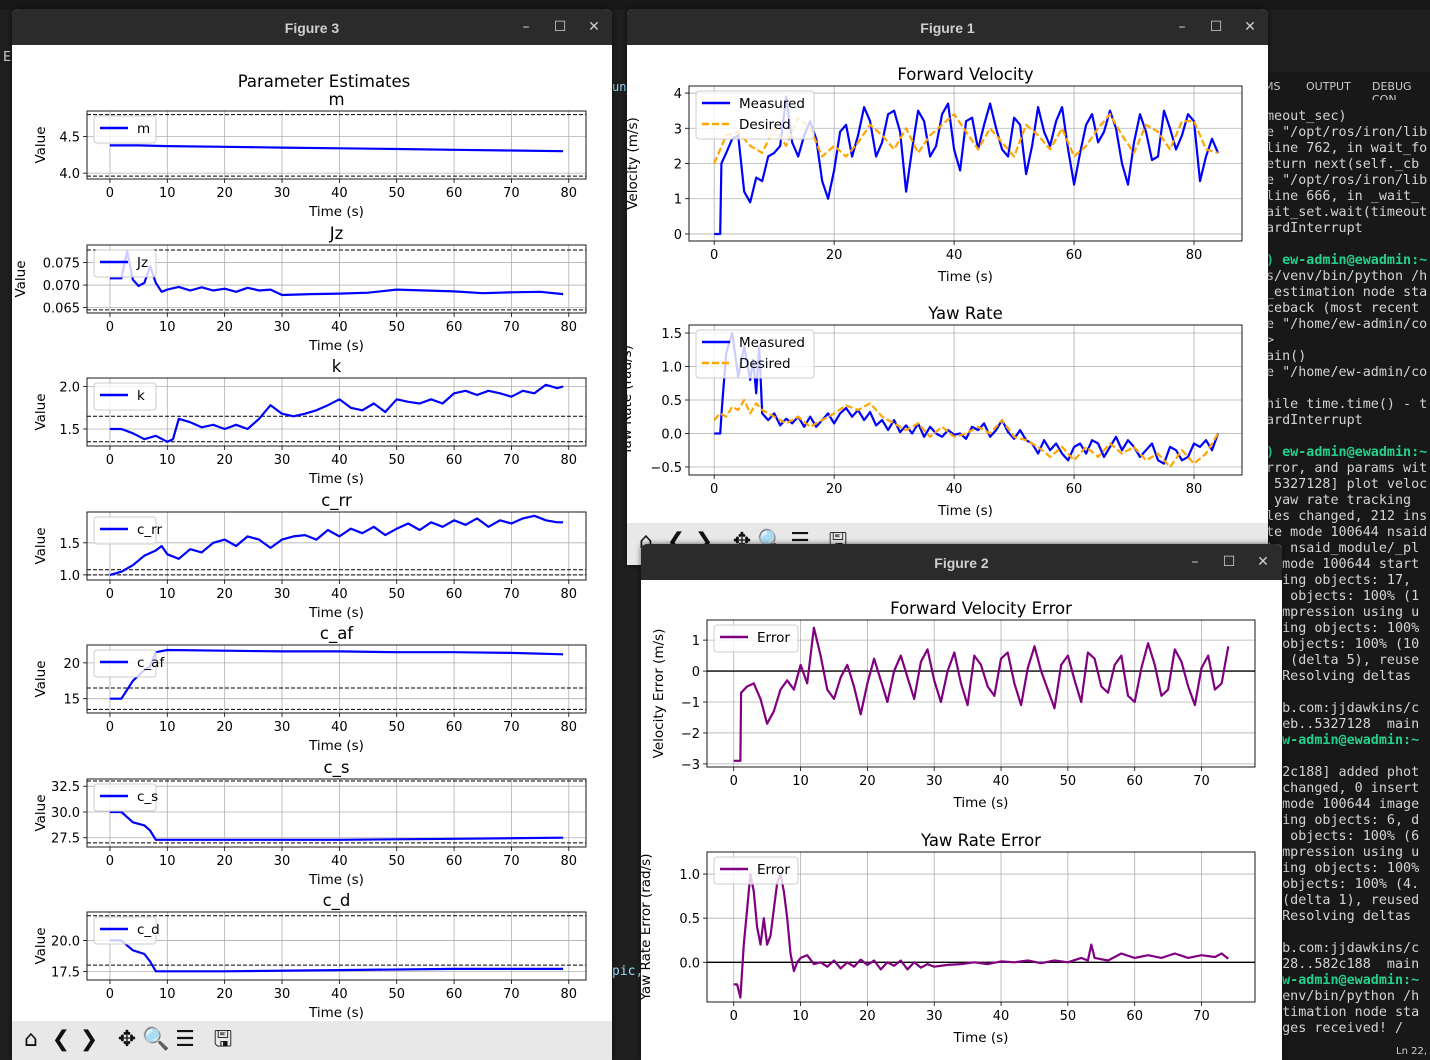 The height and width of the screenshot is (1060, 1430). I want to click on terminal-line: ) ew-admin@ewadmin:~, so click(1347, 260).